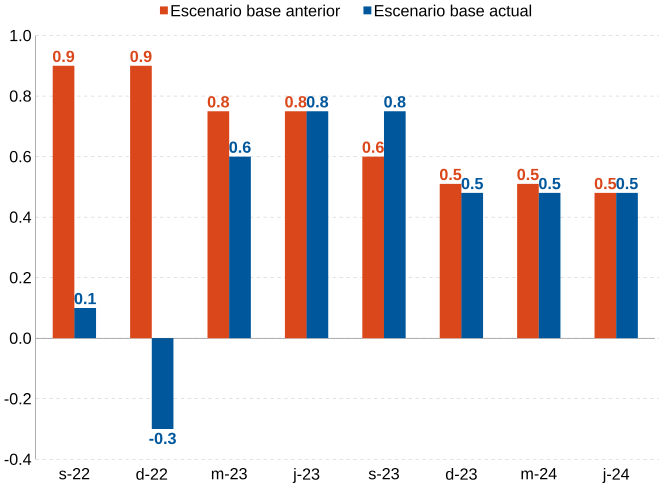 The image size is (659, 487). Describe the element at coordinates (453, 10) in the screenshot. I see `legend-label: Escenario base actual` at that location.